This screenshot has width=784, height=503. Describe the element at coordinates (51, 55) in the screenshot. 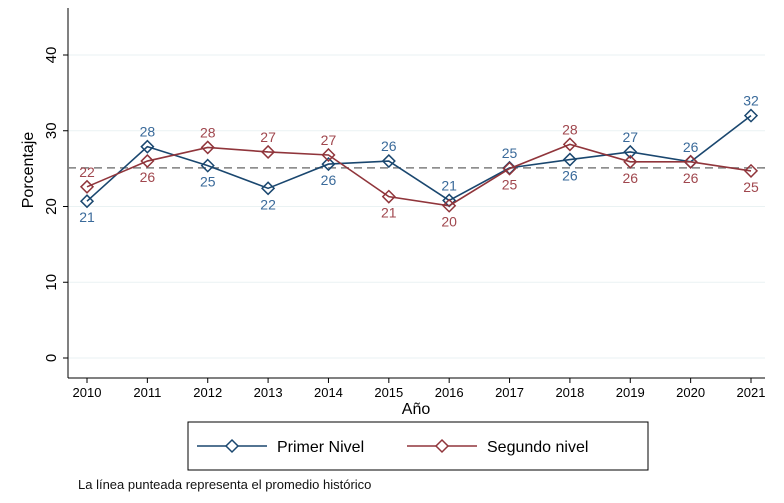

I see `y-tick-label: 40` at that location.